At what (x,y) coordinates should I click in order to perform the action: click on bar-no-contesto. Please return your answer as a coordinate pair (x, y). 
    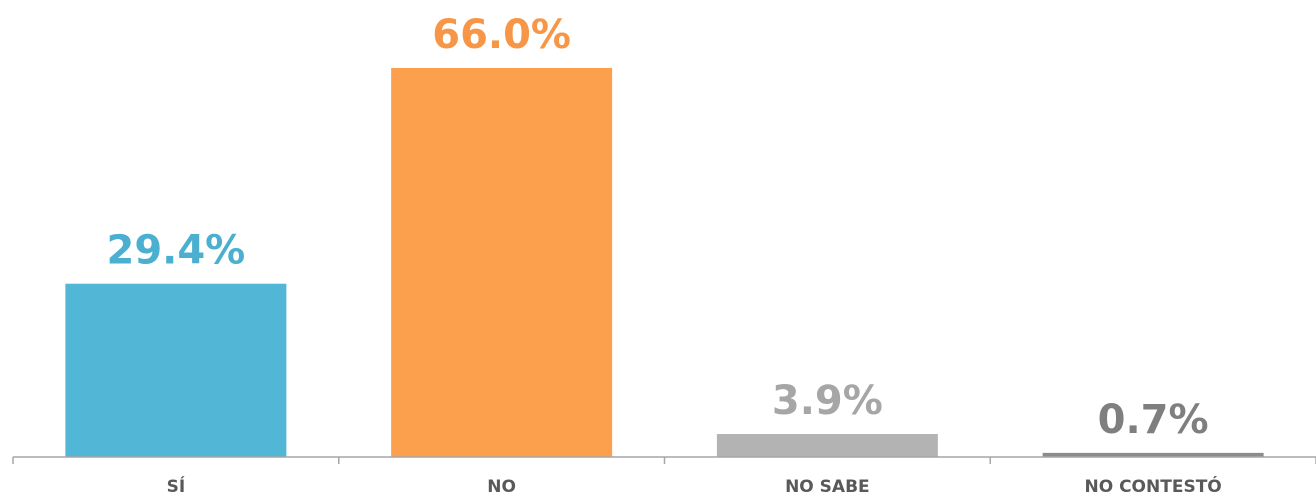
    Looking at the image, I should click on (1153, 454).